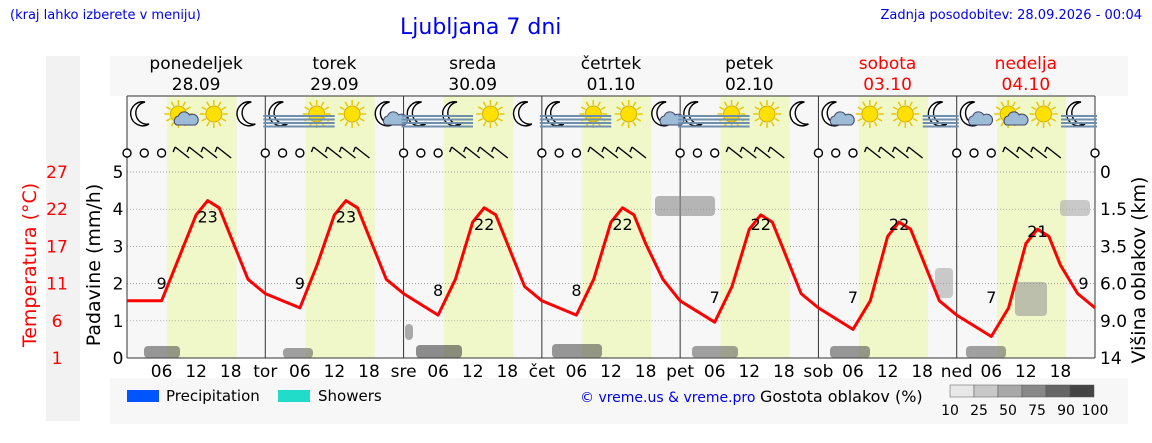  I want to click on cloud-height-tick: 1.5, so click(1113, 210).